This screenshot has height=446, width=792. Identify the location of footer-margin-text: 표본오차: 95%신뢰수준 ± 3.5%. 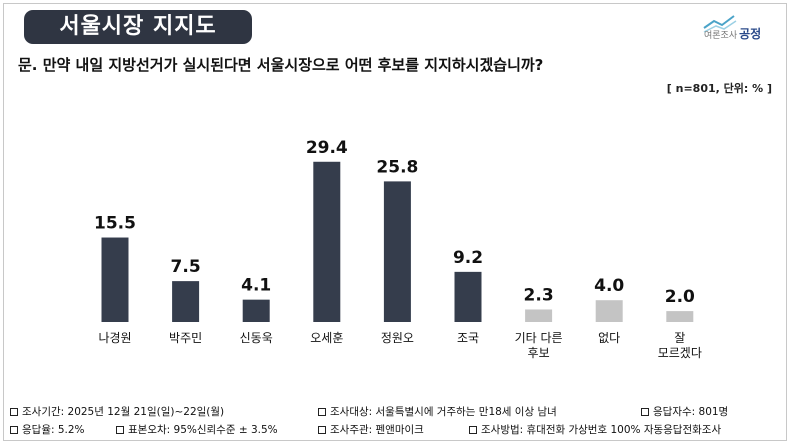
(203, 430).